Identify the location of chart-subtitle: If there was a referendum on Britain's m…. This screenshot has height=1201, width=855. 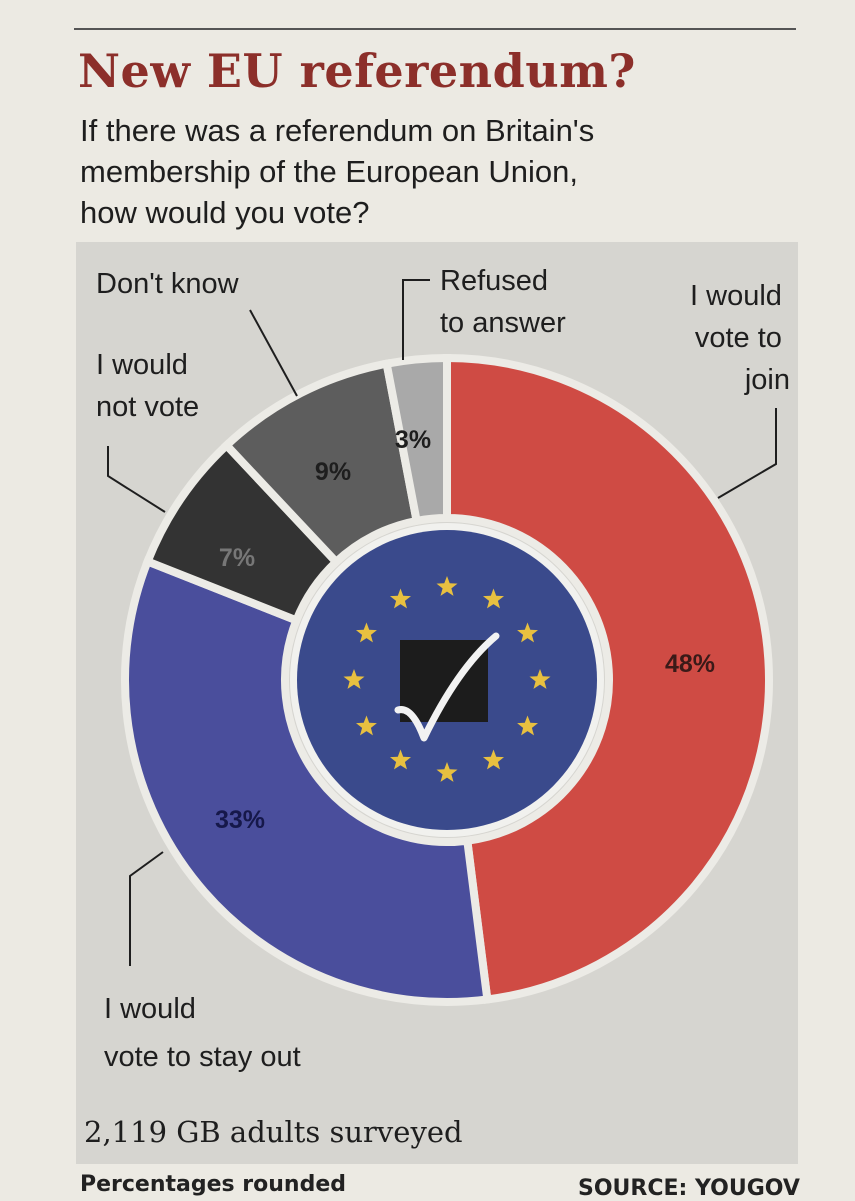
(420, 171).